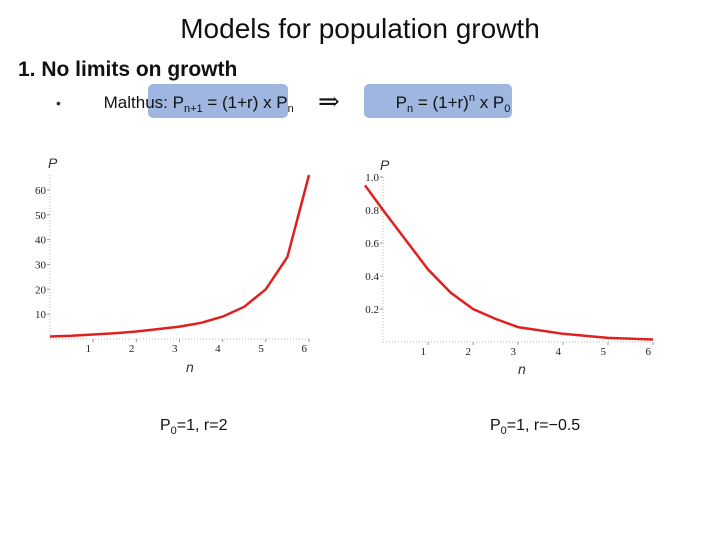 This screenshot has height=540, width=720. Describe the element at coordinates (489, 102) in the screenshot. I see `formula-part: x P` at that location.